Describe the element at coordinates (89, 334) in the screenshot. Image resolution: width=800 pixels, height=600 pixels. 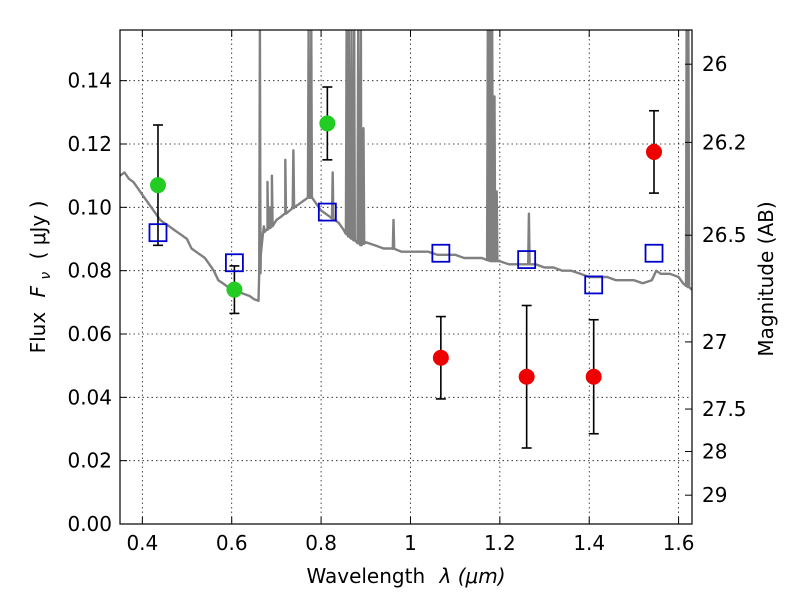
I see `y-tick-label: 0.06` at that location.